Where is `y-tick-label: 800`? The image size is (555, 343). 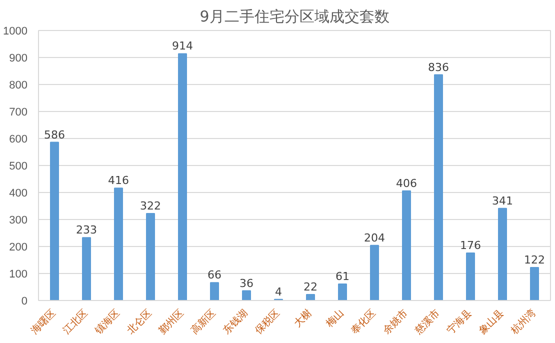
y-tick-label: 800 is located at coordinates (18, 86).